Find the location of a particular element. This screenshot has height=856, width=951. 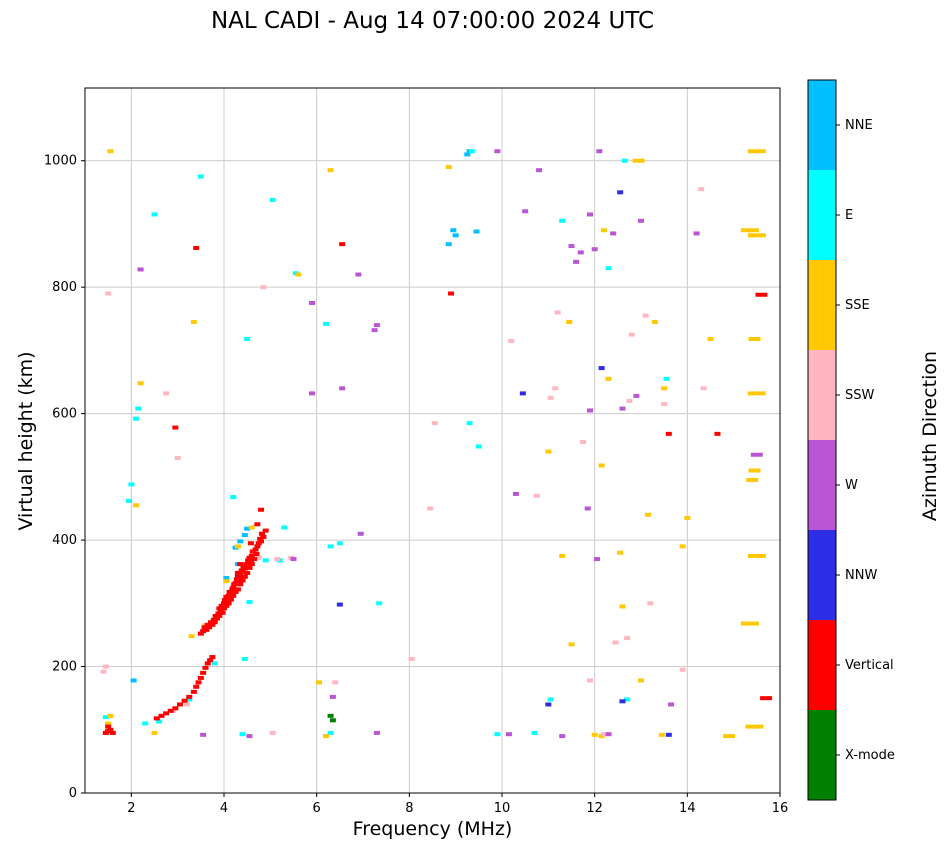

colorbar-tick-label: SSW is located at coordinates (860, 395).